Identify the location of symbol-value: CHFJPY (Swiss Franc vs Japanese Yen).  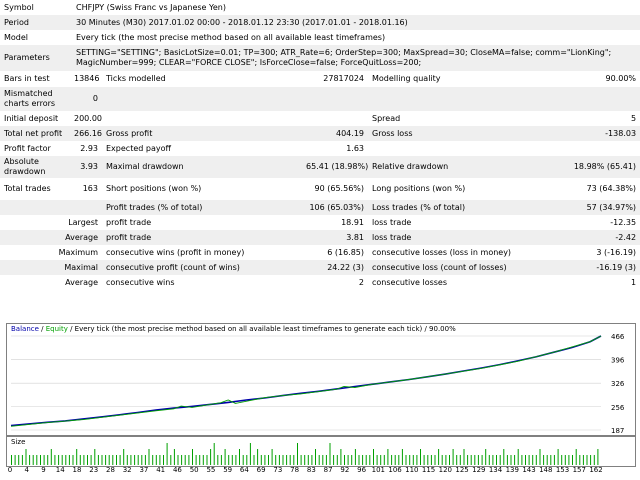
(151, 7).